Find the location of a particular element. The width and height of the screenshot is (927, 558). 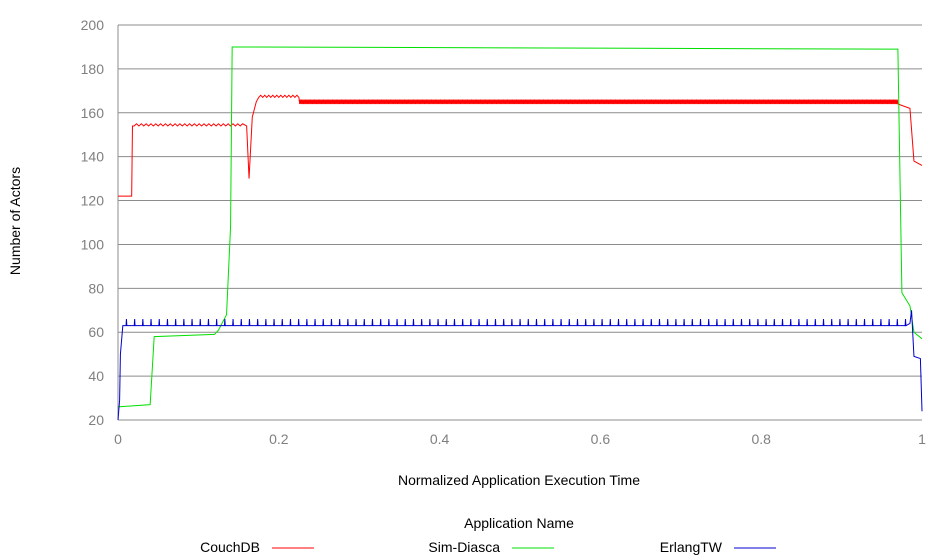

y-tick-20: 20 is located at coordinates (96, 420).